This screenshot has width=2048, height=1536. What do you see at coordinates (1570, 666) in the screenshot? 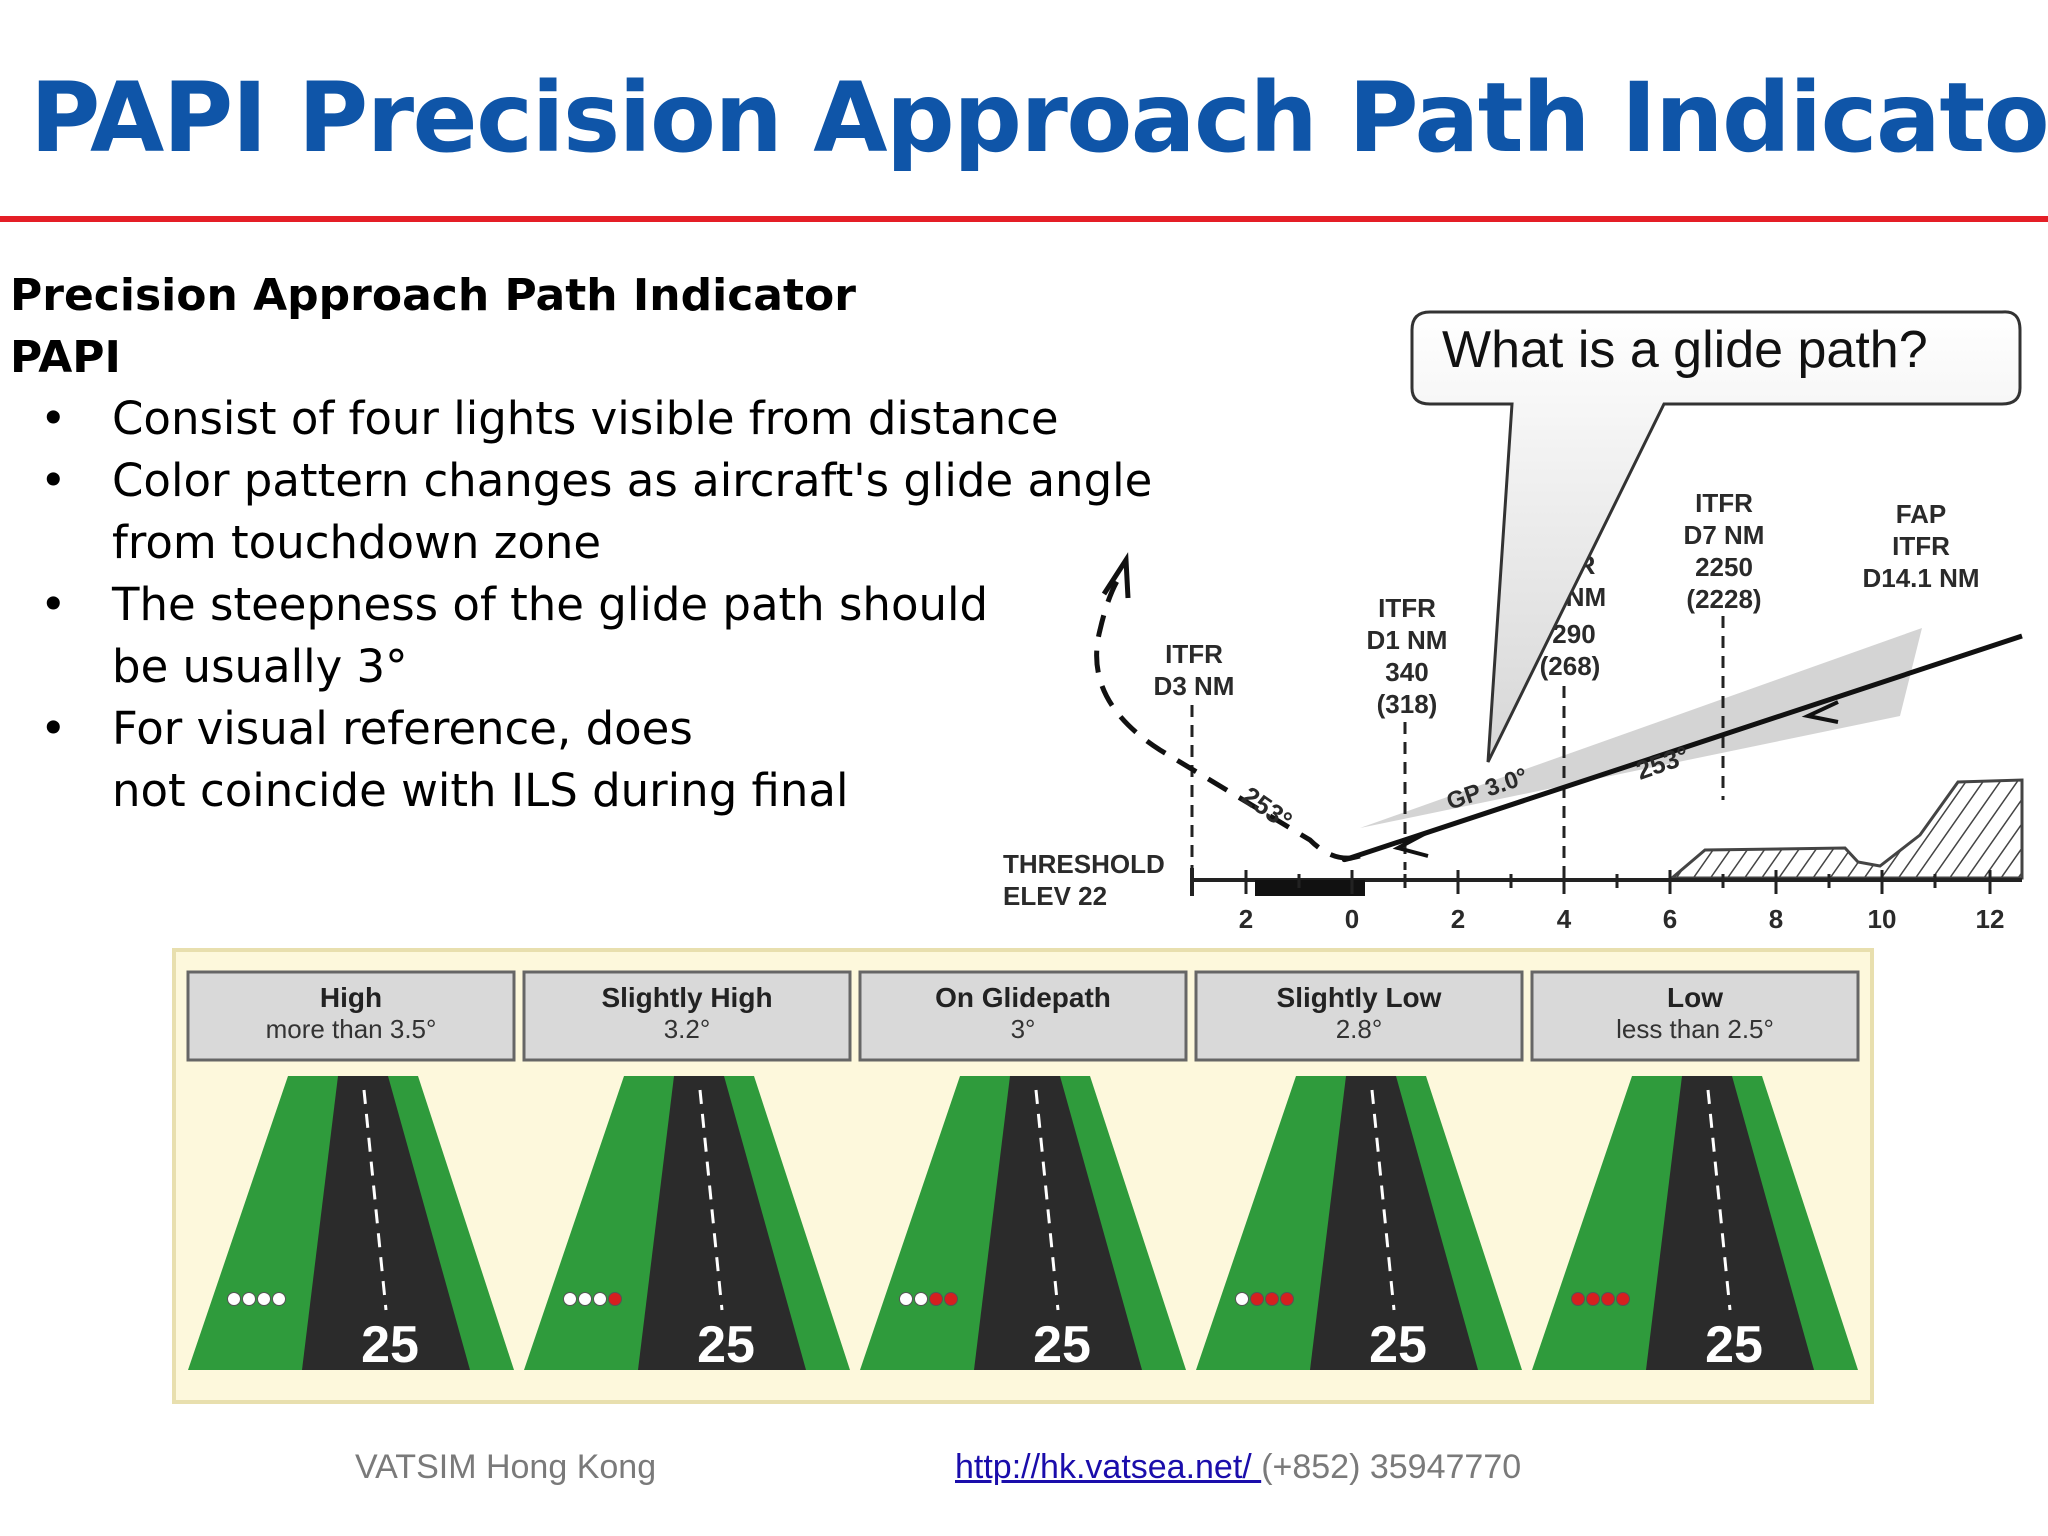
I see `fix-label: (268)` at bounding box center [1570, 666].